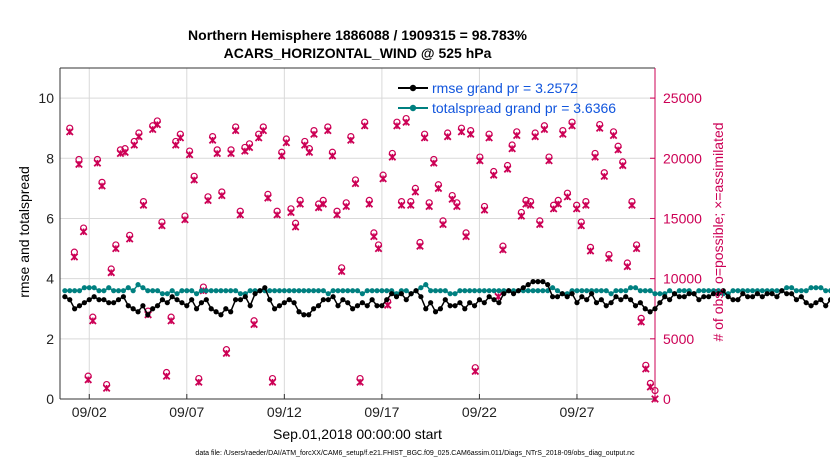 The image size is (830, 470). I want to click on y-tick-label-right: 0, so click(667, 399).